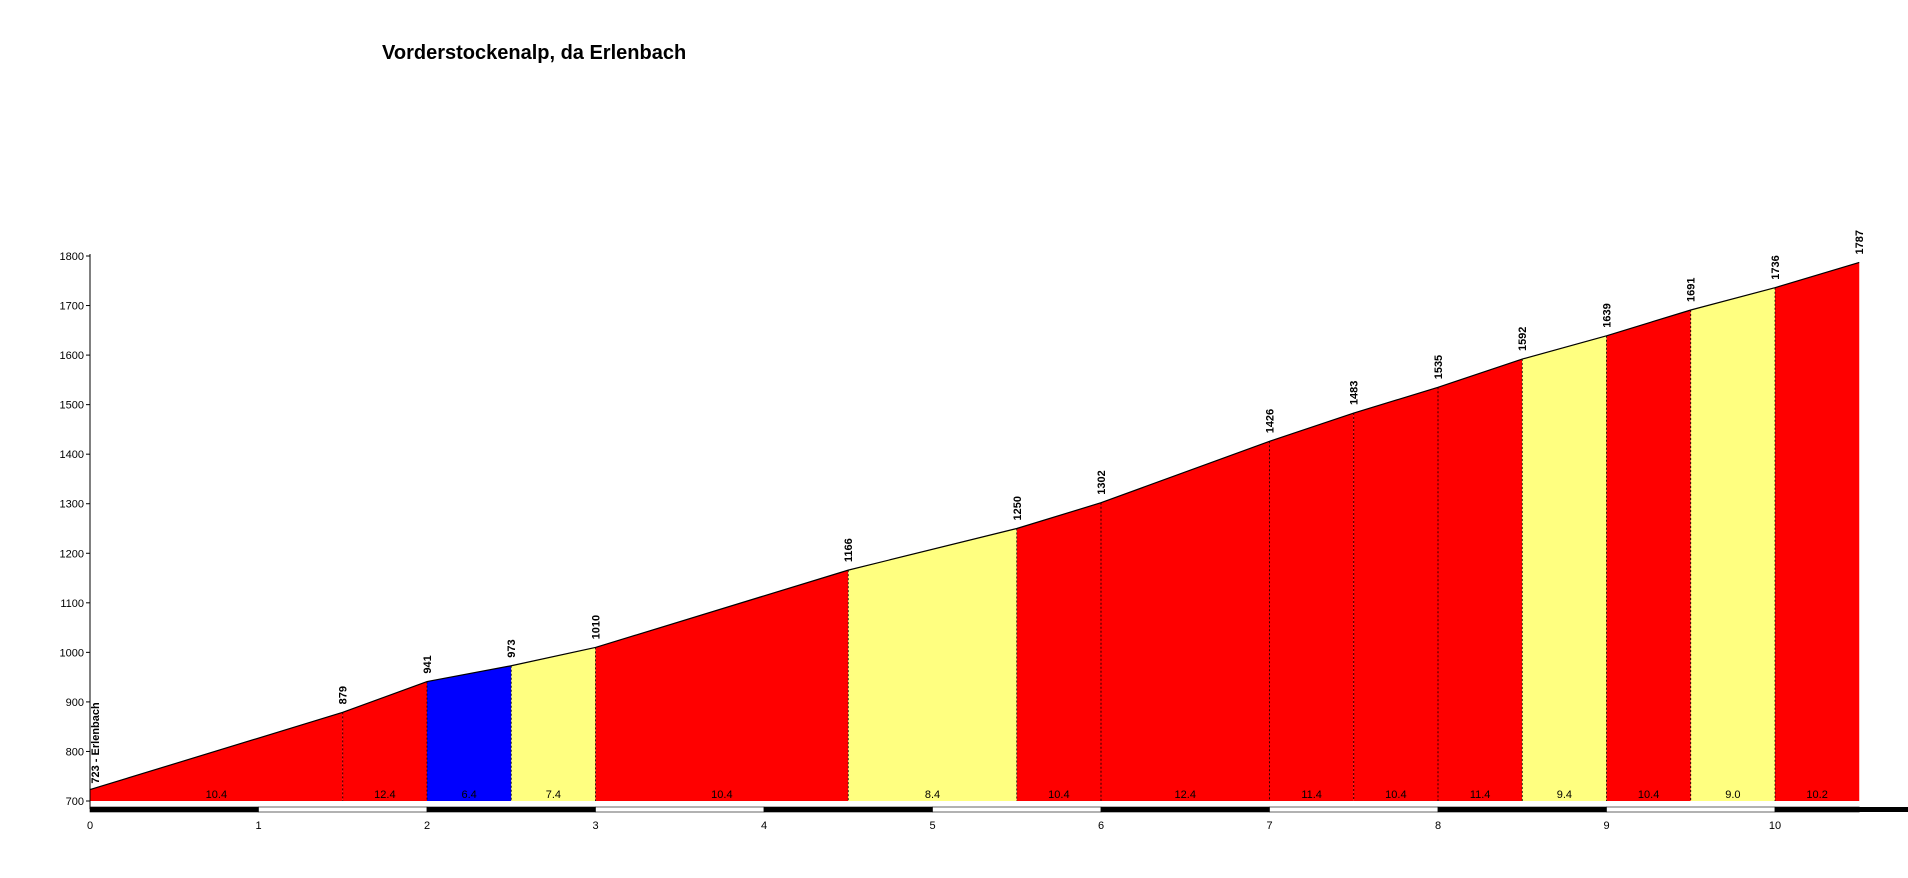 The height and width of the screenshot is (878, 1908). I want to click on x-tick-label-2: 2, so click(427, 826).